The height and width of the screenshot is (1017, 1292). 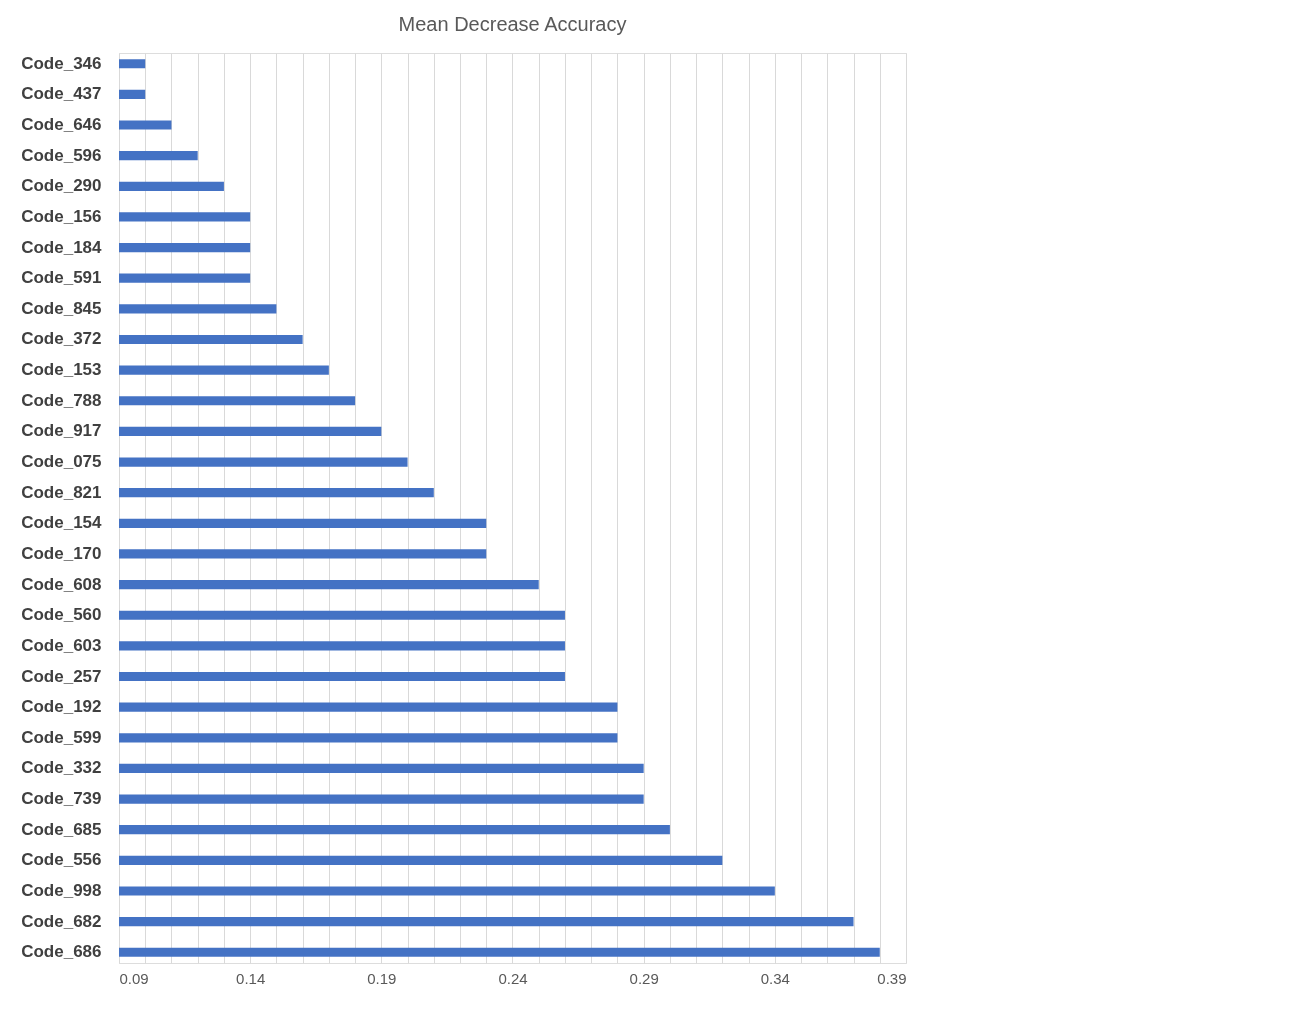 I want to click on y-tick-label: Code_917, so click(x=61, y=431).